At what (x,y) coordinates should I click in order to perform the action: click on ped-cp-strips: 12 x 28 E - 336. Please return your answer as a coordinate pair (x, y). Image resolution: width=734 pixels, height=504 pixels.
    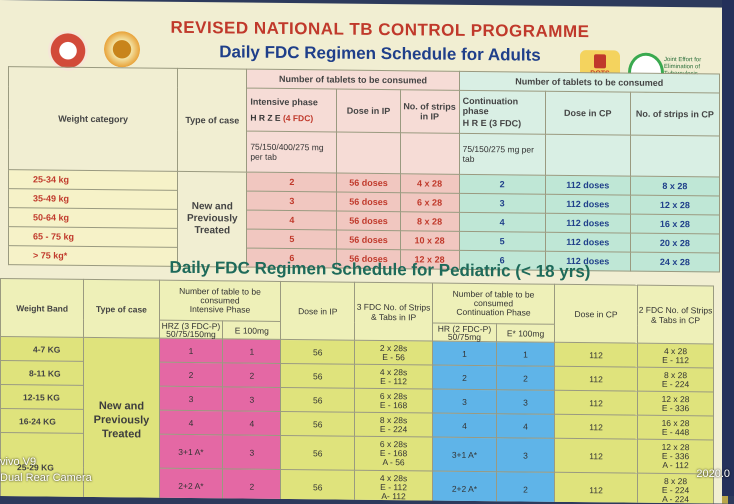
    Looking at the image, I should click on (675, 403).